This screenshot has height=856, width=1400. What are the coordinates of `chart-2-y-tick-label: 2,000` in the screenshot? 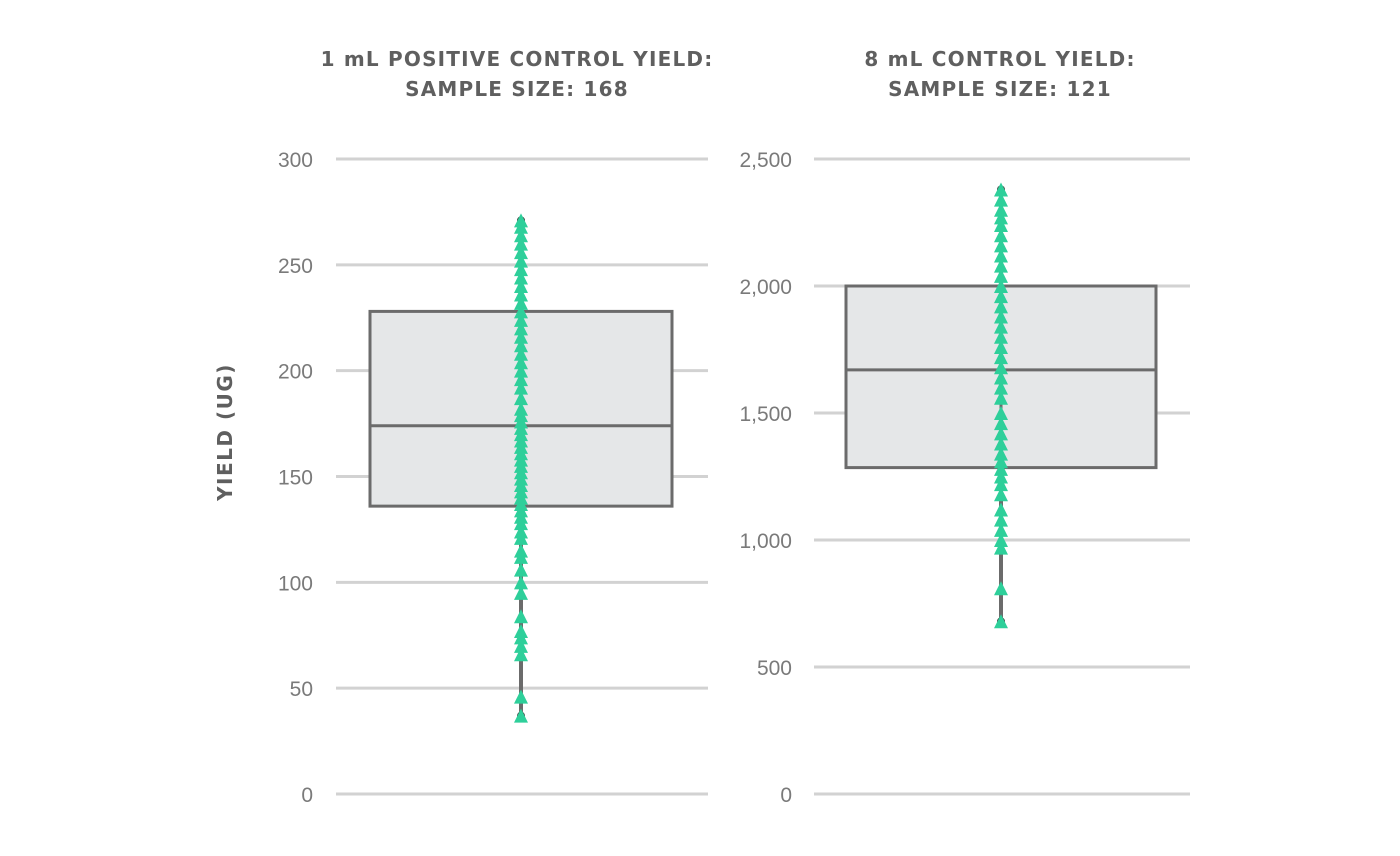 It's located at (765, 287).